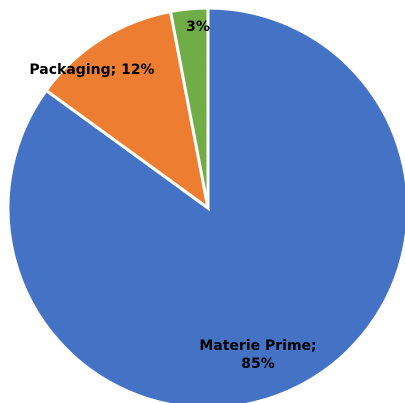 This screenshot has width=405, height=403. Describe the element at coordinates (198, 27) in the screenshot. I see `data-label-other: 3%` at that location.